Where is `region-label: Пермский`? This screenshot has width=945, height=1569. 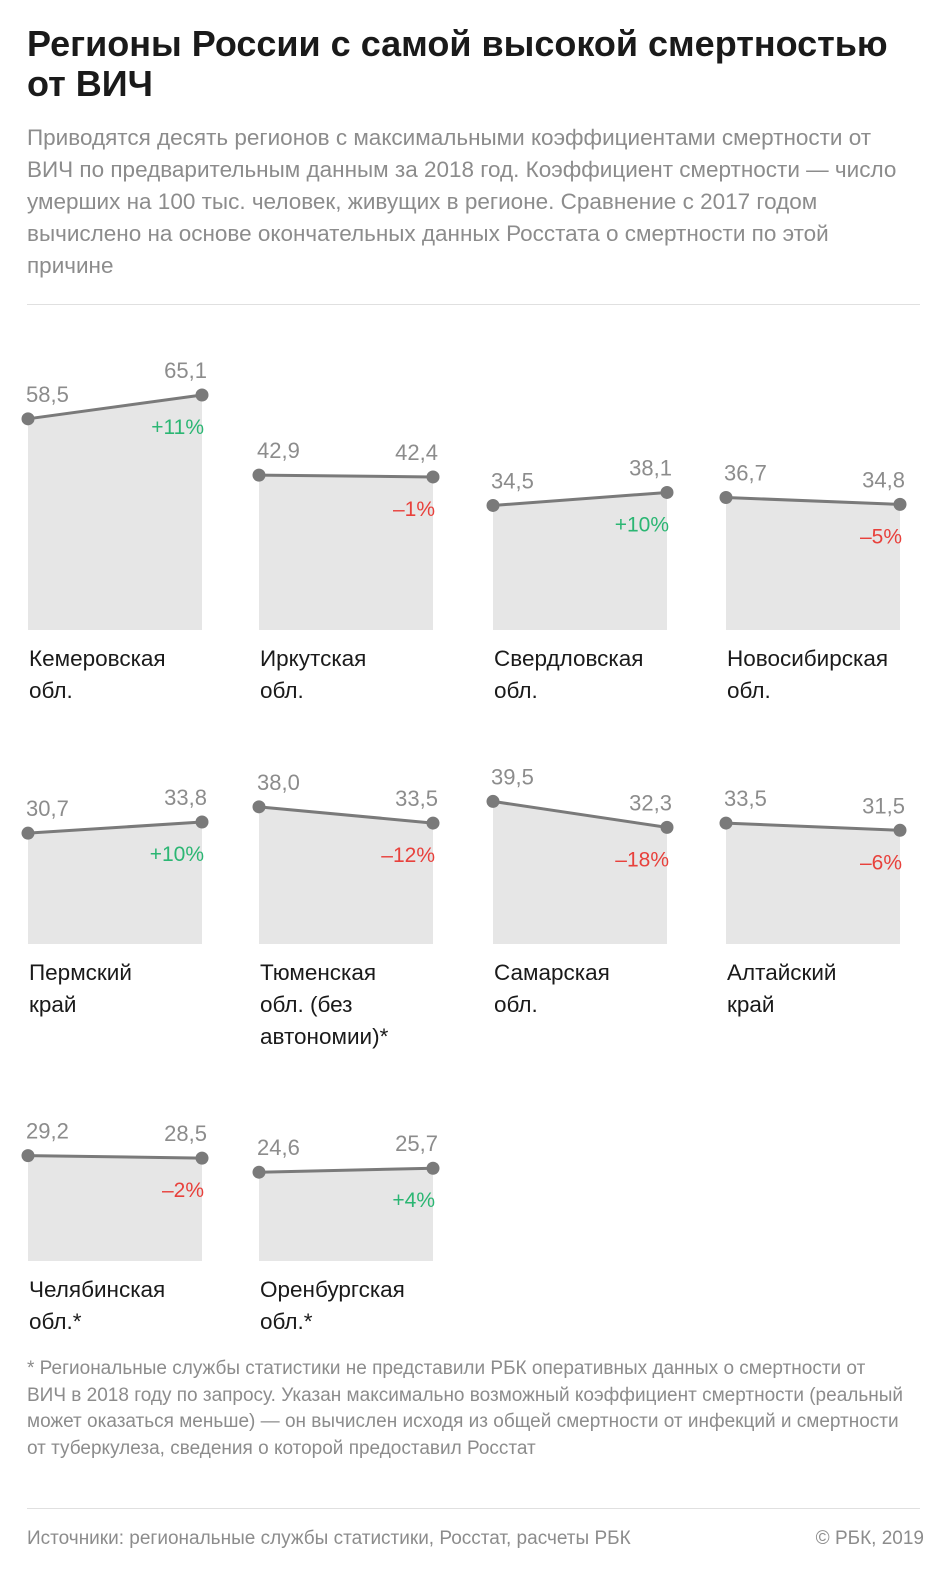 region-label: Пермский is located at coordinates (80, 972).